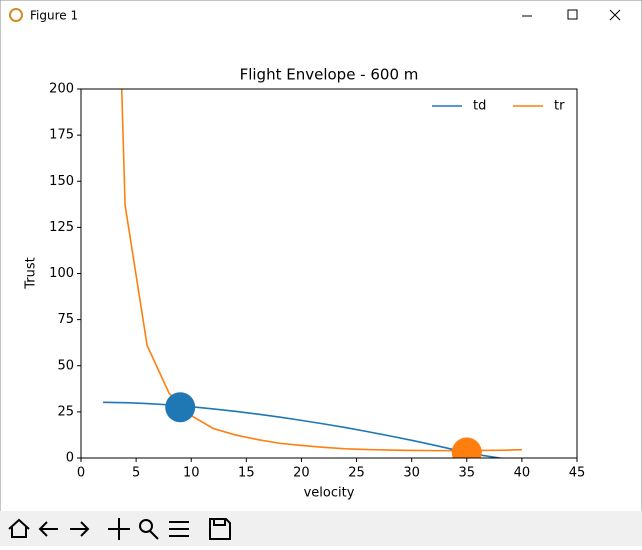 The height and width of the screenshot is (550, 642). What do you see at coordinates (81, 473) in the screenshot?
I see `x-tick-label: 0` at bounding box center [81, 473].